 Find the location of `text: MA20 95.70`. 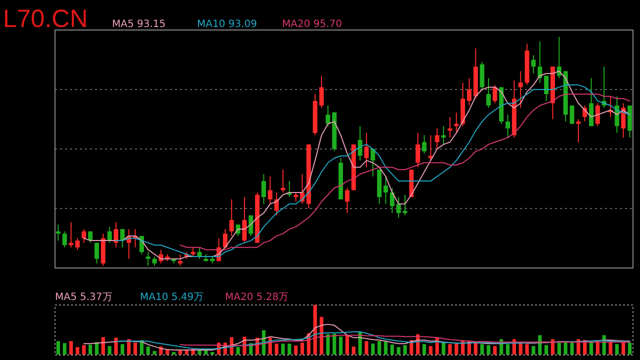

text: MA20 95.70 is located at coordinates (312, 24).